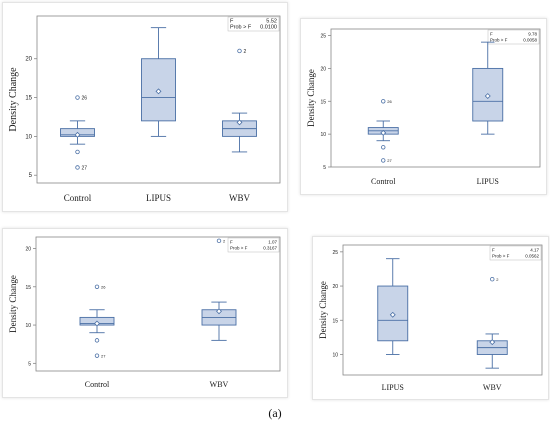 The height and width of the screenshot is (427, 550). Describe the element at coordinates (272, 242) in the screenshot. I see `stats-f-value: 1.07` at that location.